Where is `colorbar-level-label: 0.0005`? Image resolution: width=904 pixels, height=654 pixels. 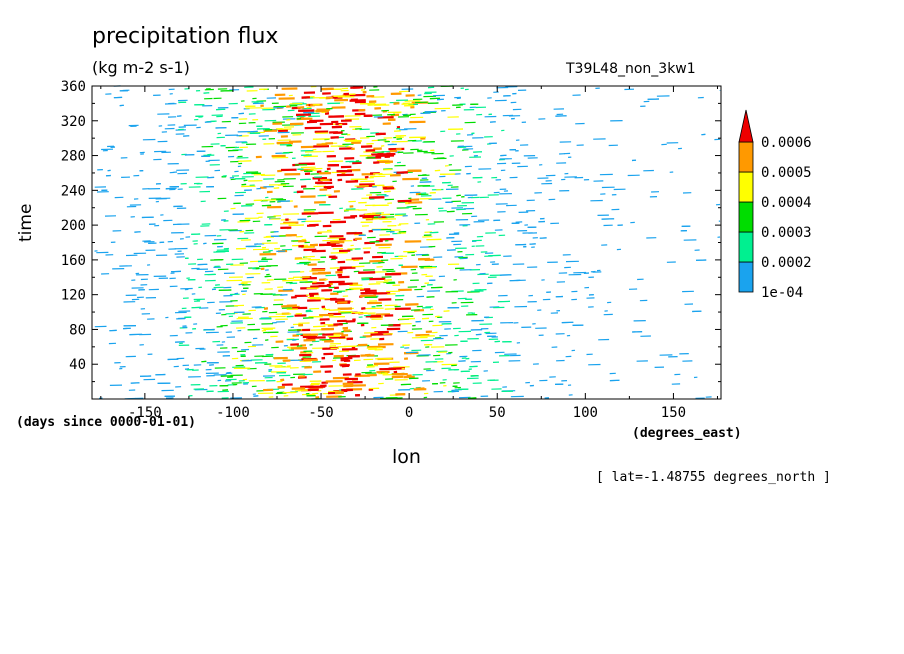 colorbar-level-label: 0.0005 is located at coordinates (786, 173).